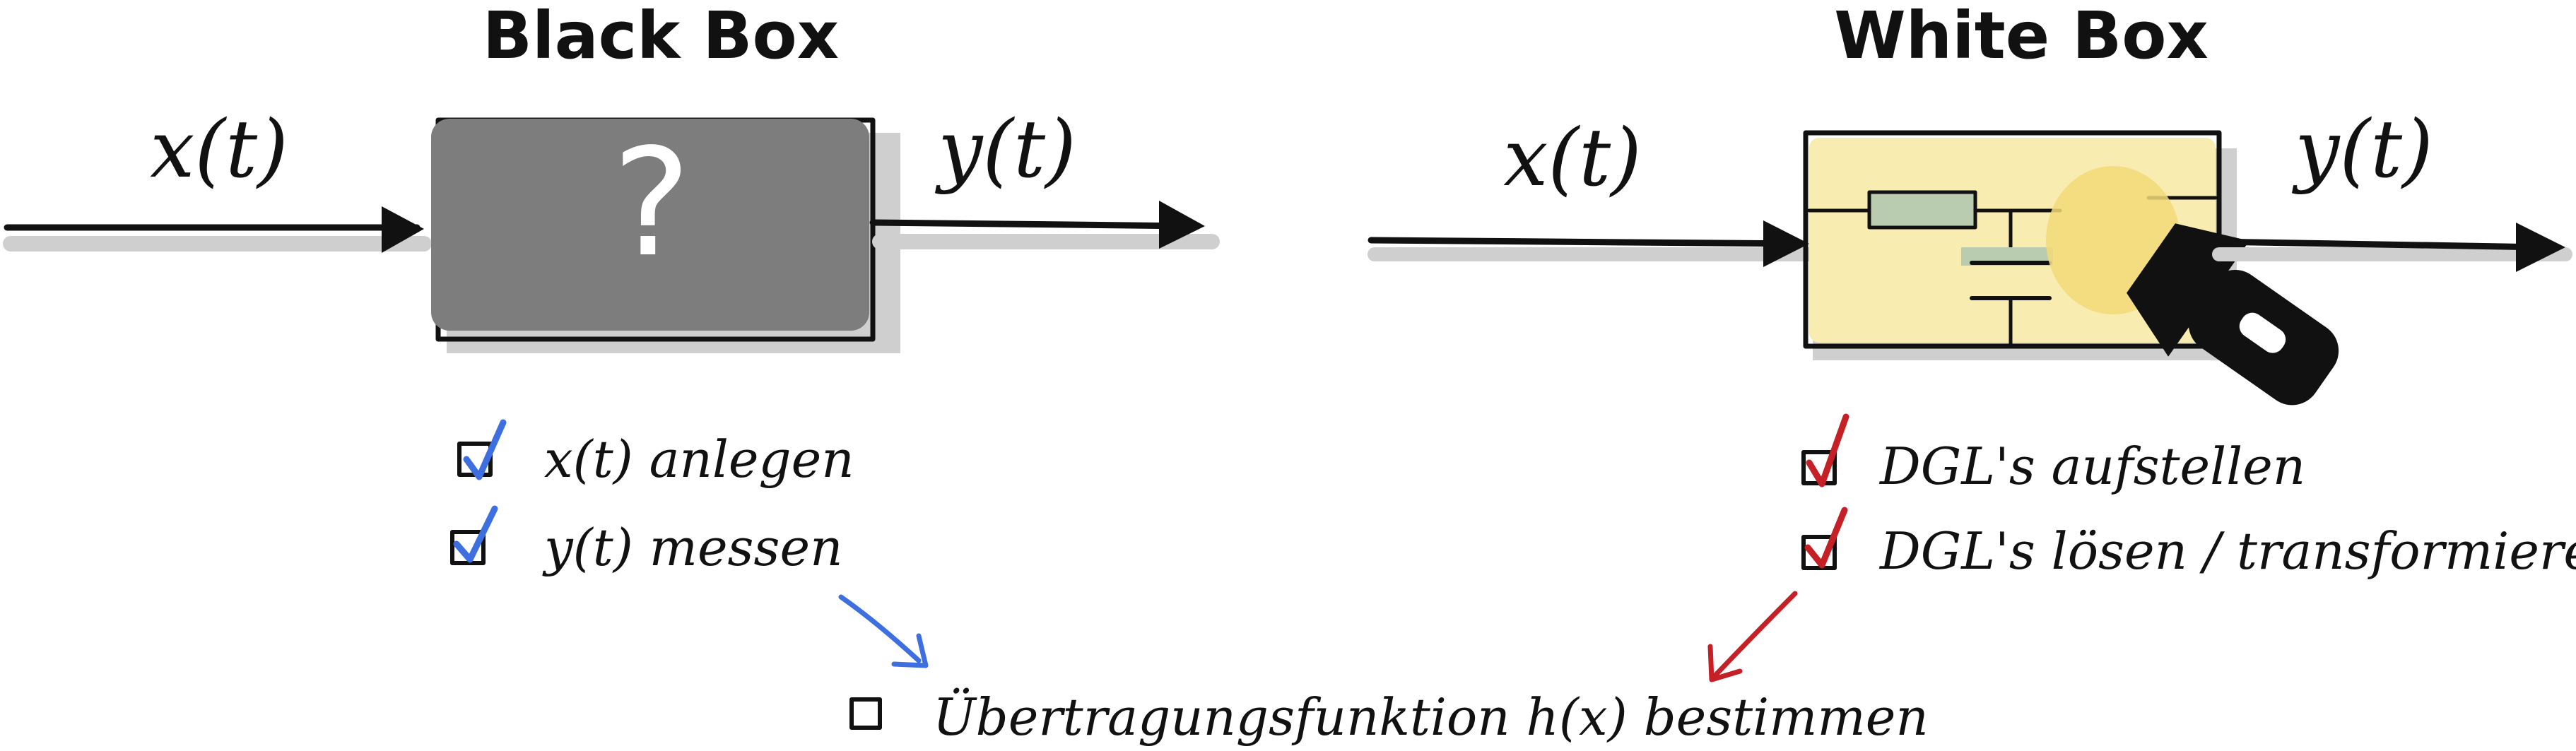 The width and height of the screenshot is (2576, 751). I want to click on black-box-output-label: y(t), so click(1005, 150).